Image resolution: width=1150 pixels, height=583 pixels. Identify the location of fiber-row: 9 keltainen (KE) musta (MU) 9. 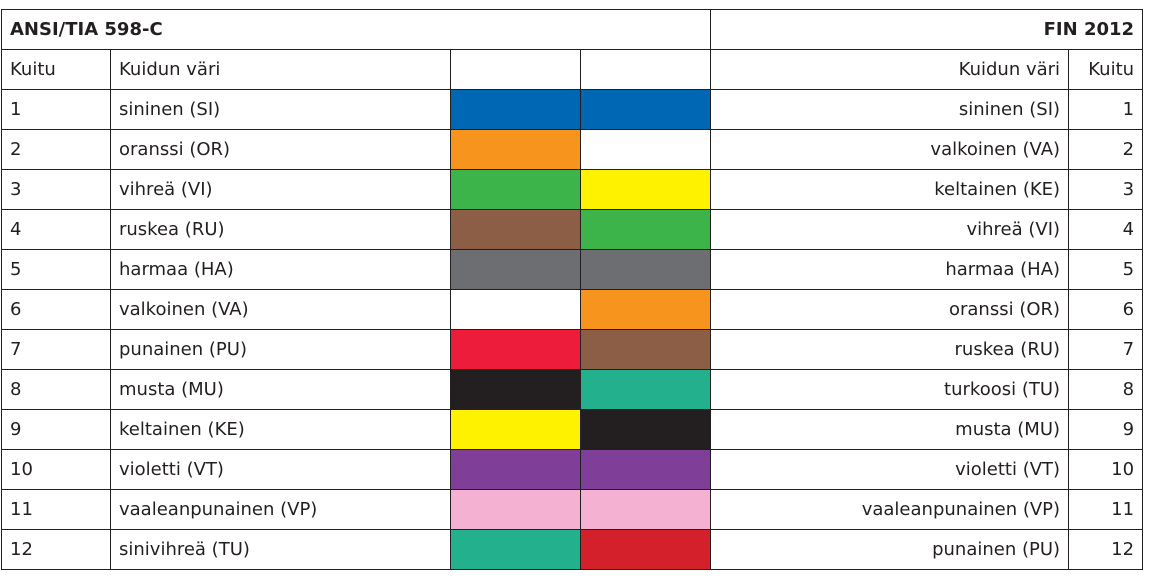
(572, 429).